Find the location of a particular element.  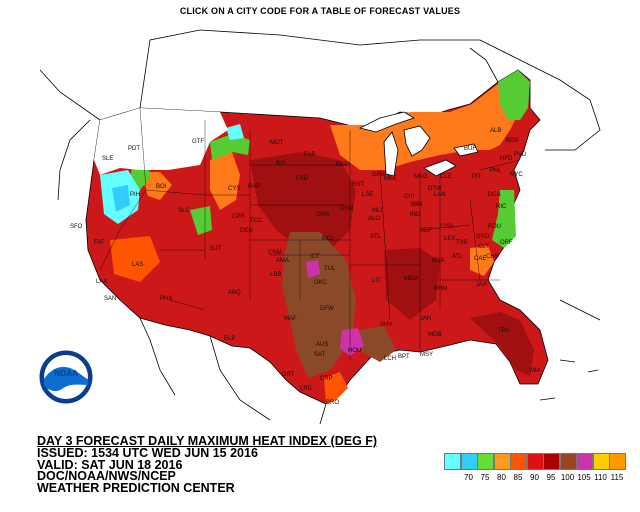

city-code-cnm: CNM is located at coordinates (275, 253).